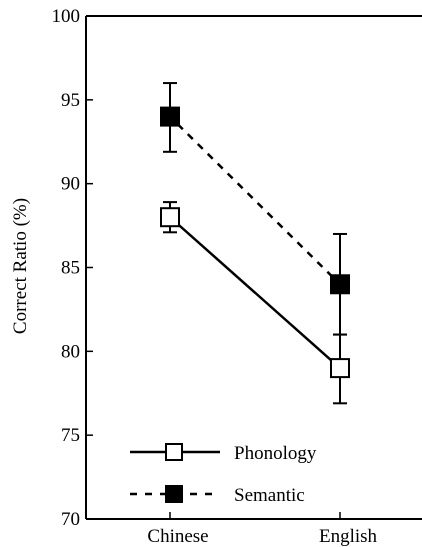 This screenshot has width=422, height=547. What do you see at coordinates (70, 351) in the screenshot?
I see `y-tick-label-2: 80` at bounding box center [70, 351].